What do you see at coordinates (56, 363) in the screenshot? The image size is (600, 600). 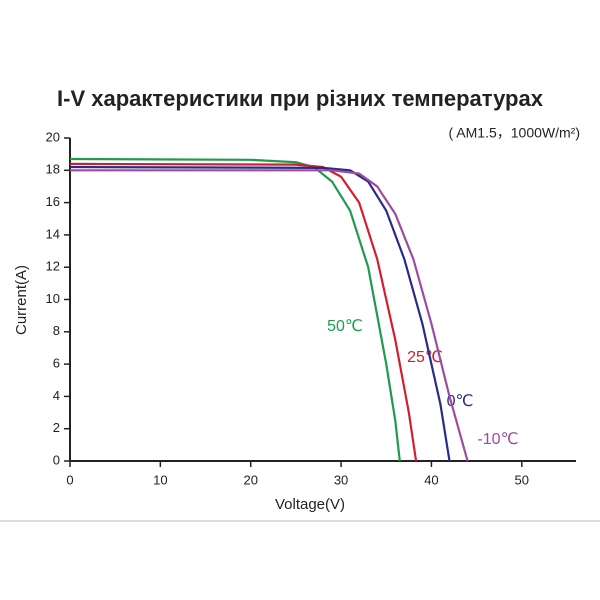 I see `y-tick-label: 6` at bounding box center [56, 363].